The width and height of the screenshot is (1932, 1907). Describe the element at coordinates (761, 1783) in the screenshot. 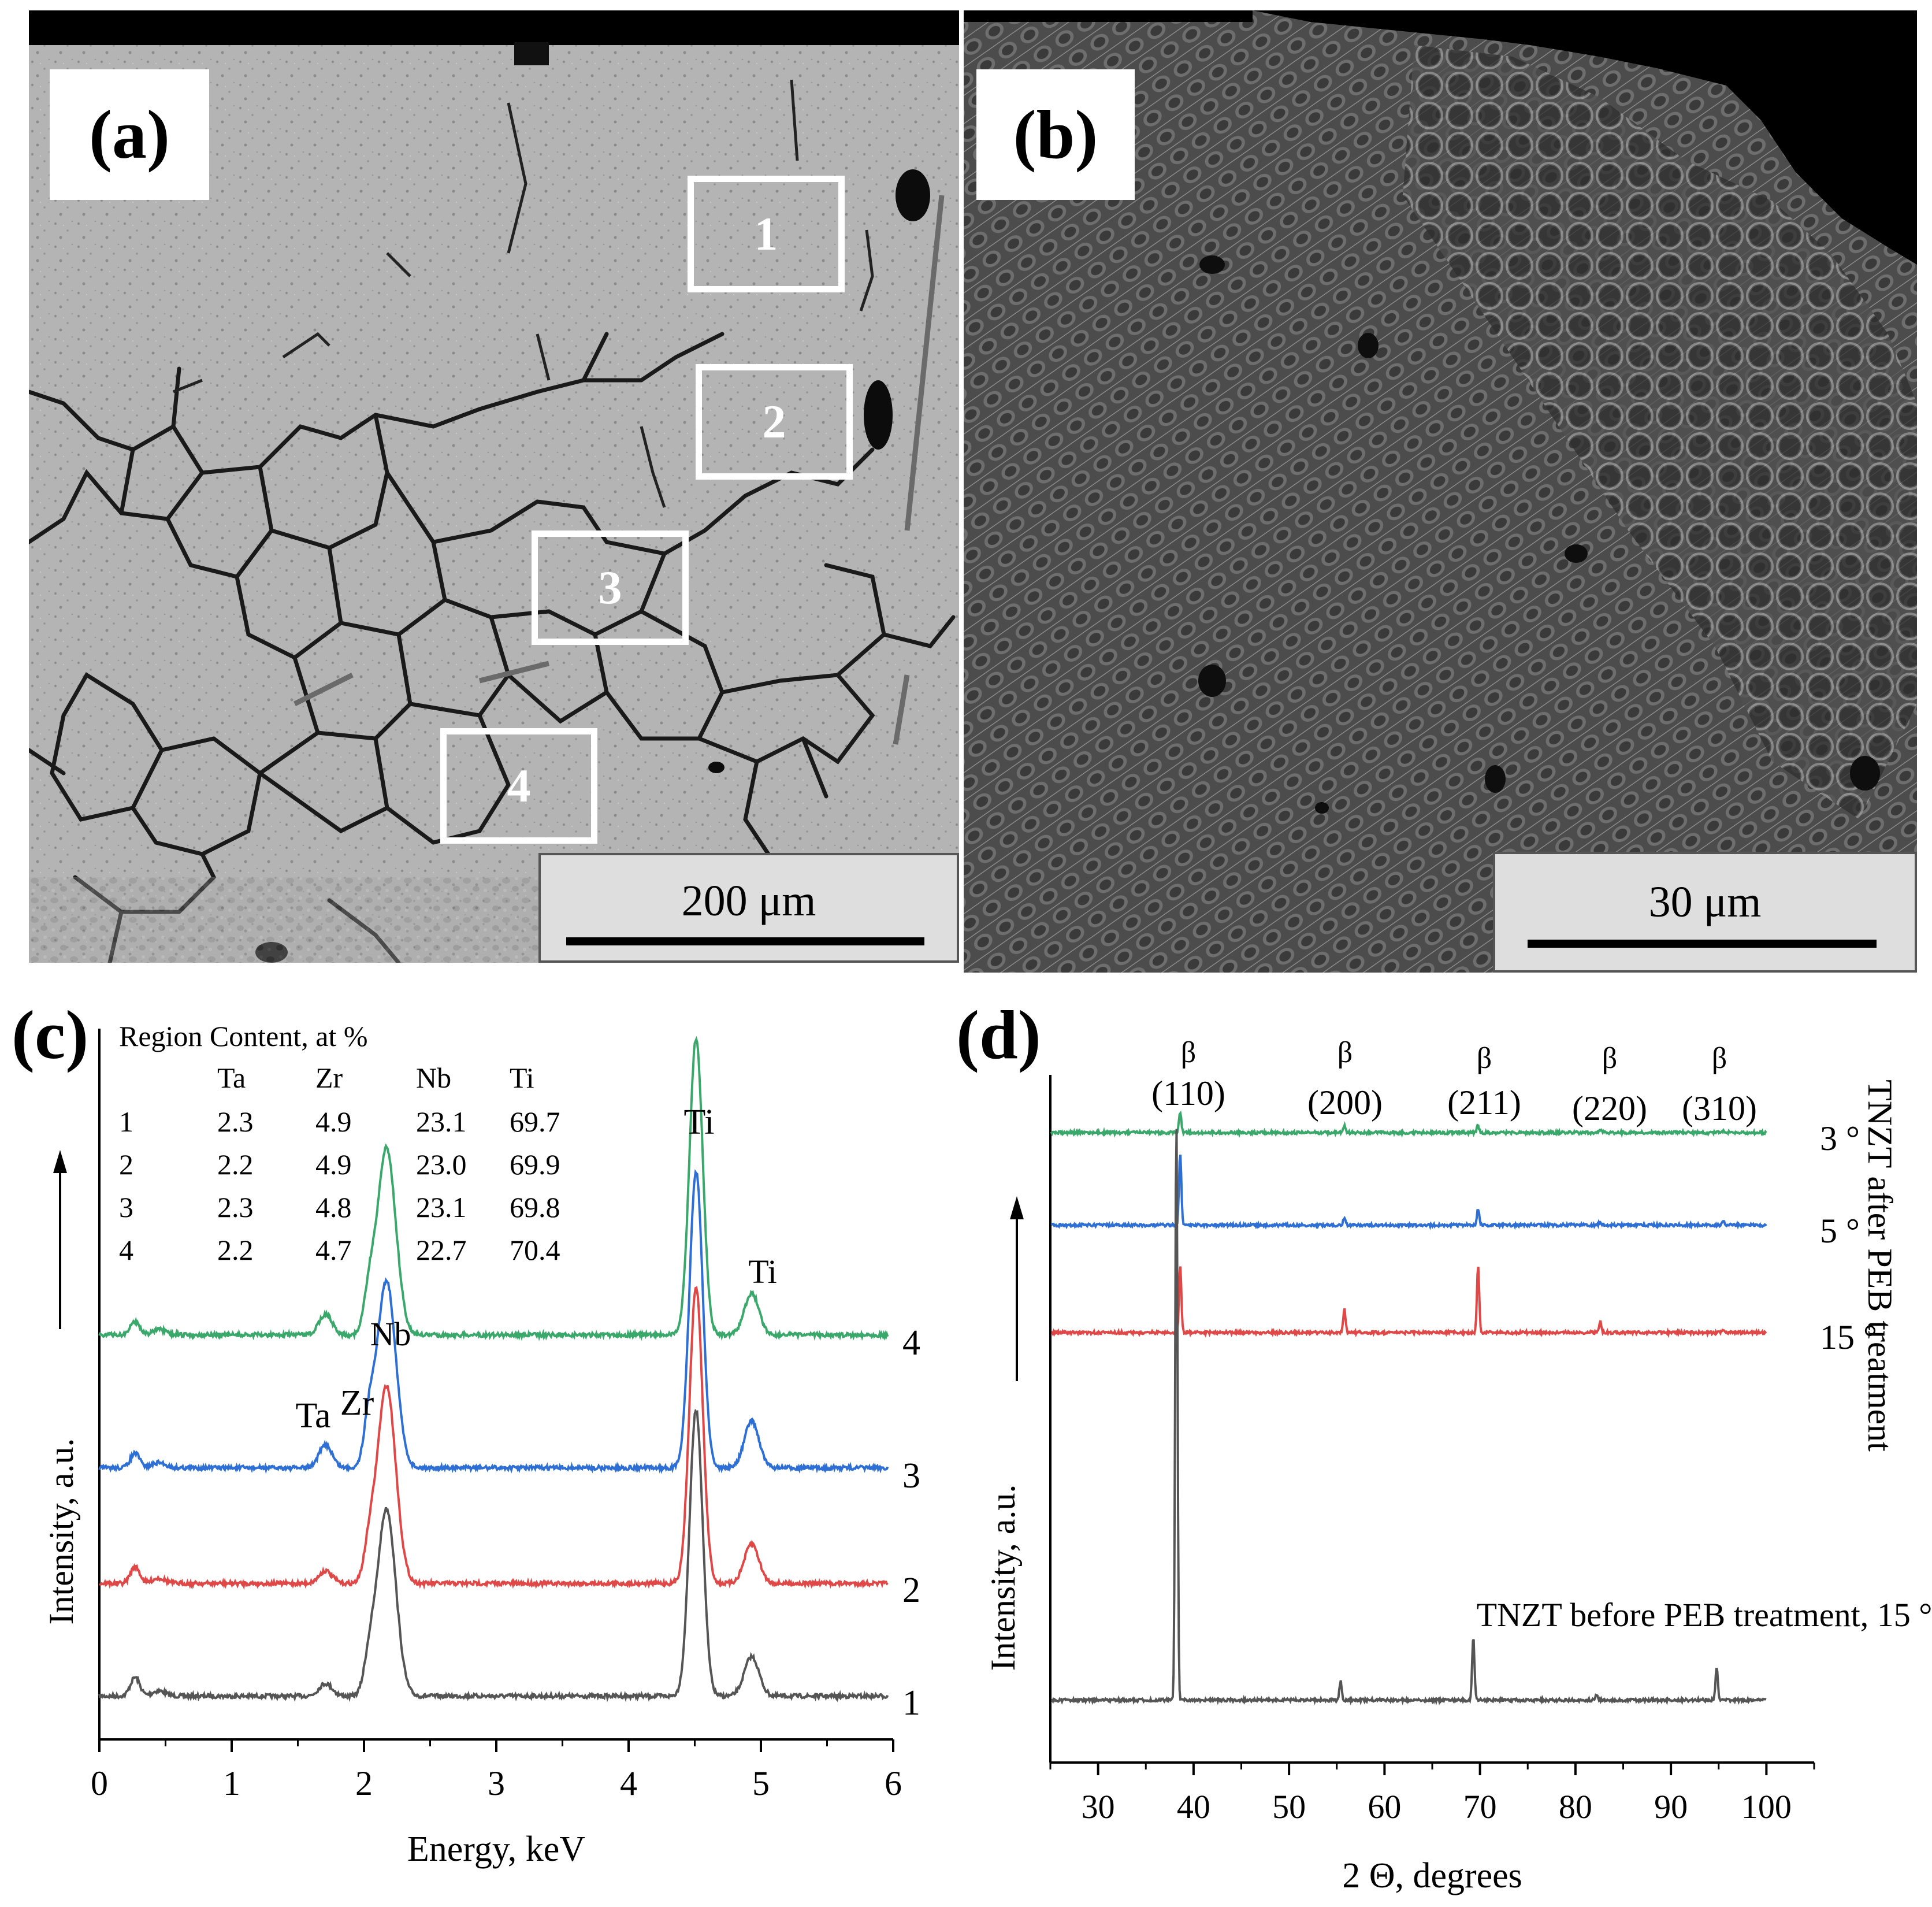

I see `c-x-tick-label: 5` at that location.